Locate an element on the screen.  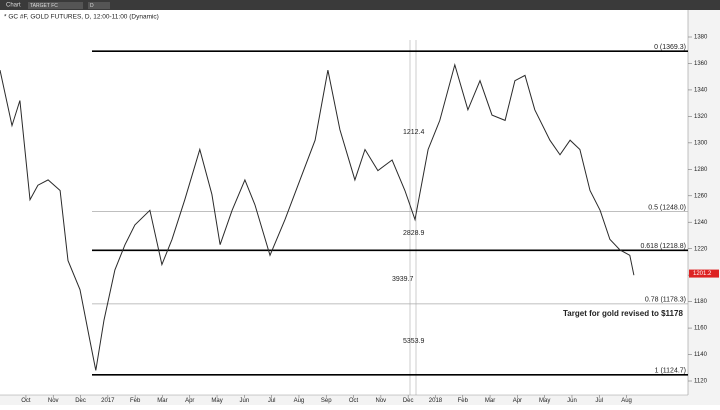
marker-label: 1212.4 is located at coordinates (414, 132).